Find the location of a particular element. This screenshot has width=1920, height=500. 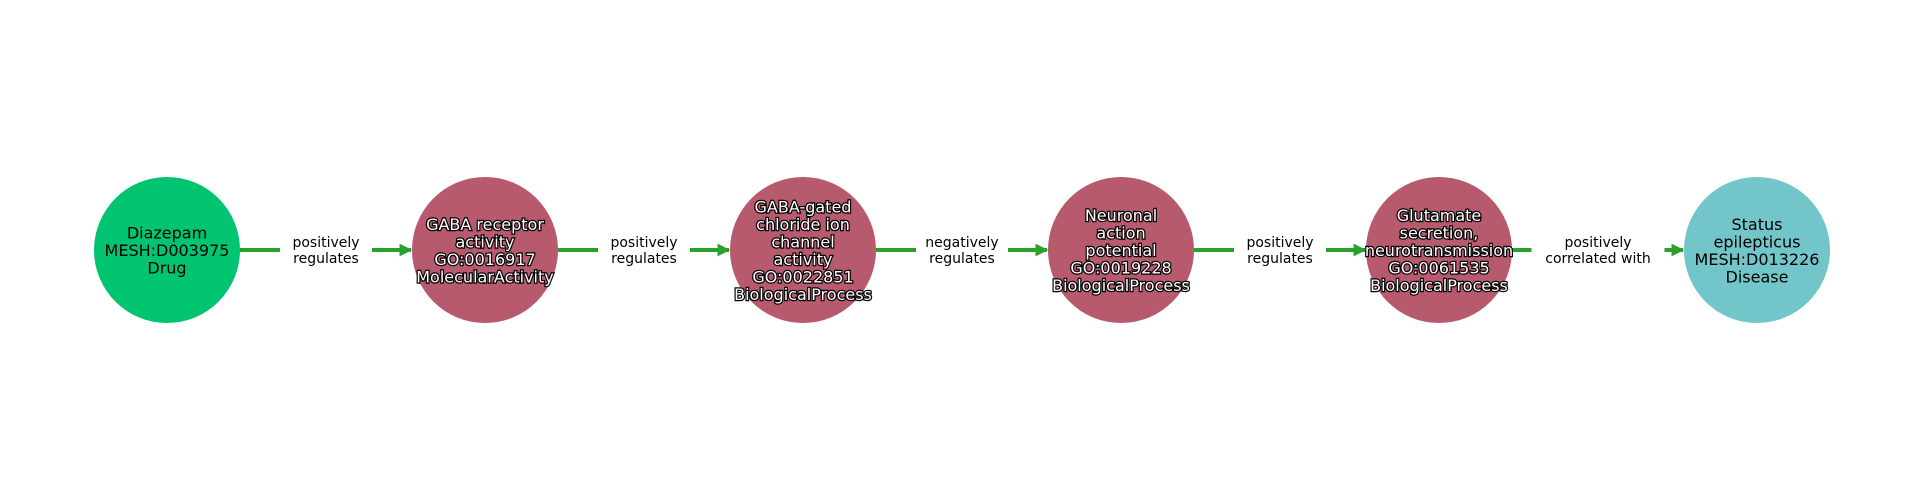

node-label-line: GO:0019228 is located at coordinates (1120, 268).